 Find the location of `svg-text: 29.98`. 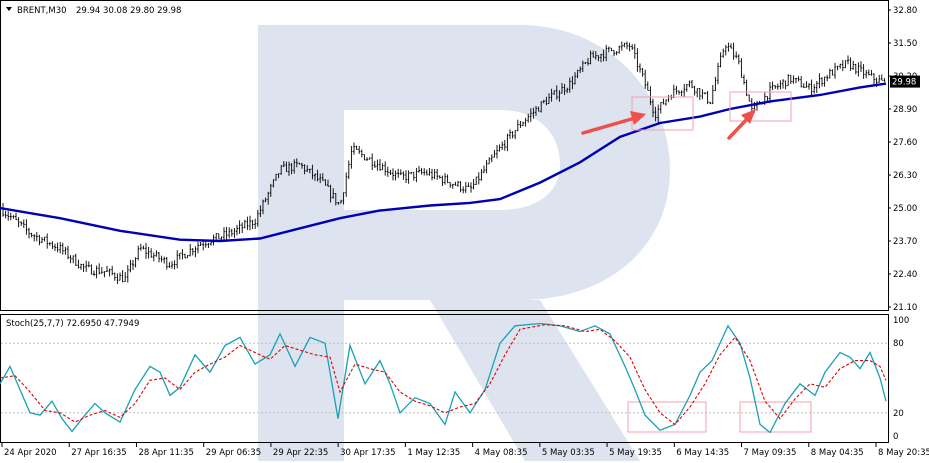

svg-text: 29.98 is located at coordinates (904, 83).